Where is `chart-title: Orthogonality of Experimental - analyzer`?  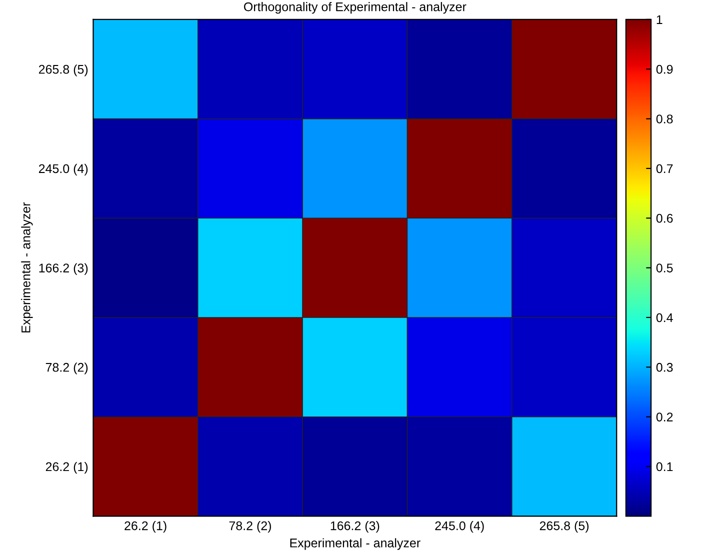 chart-title: Orthogonality of Experimental - analyzer is located at coordinates (355, 8).